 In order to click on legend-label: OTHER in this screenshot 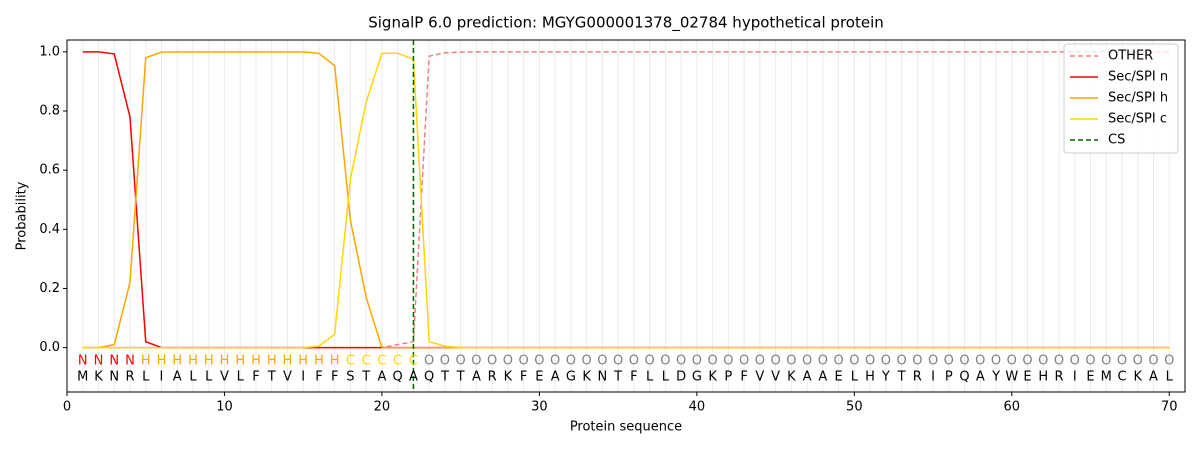, I will do `click(1130, 56)`.